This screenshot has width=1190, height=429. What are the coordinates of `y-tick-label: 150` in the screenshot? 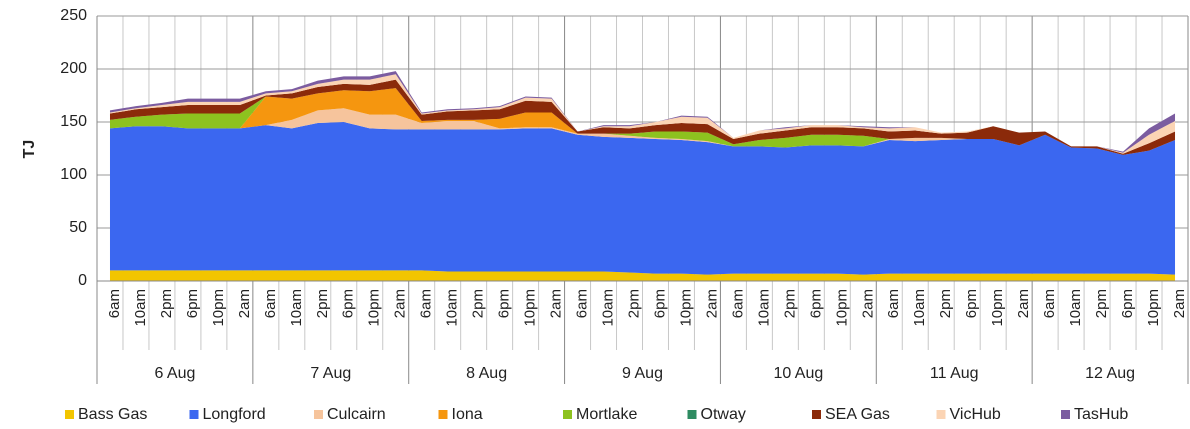 It's located at (73, 121).